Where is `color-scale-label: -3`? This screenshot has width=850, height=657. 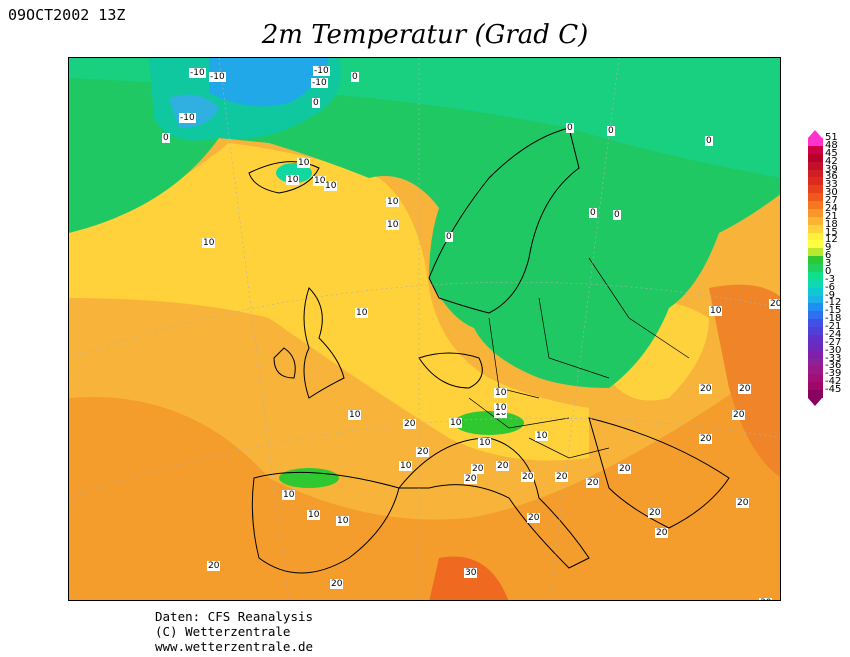 color-scale-label: -3 is located at coordinates (830, 279).